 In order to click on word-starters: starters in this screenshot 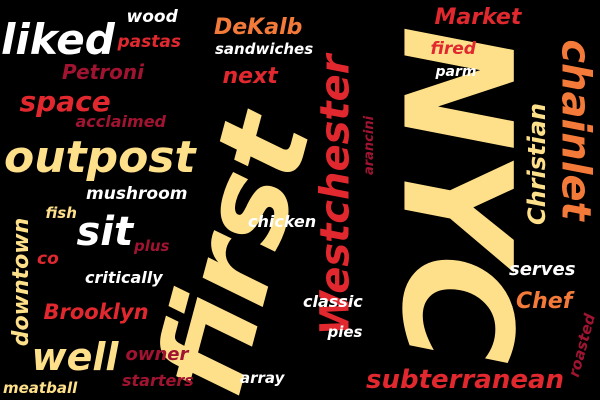, I will do `click(158, 380)`.